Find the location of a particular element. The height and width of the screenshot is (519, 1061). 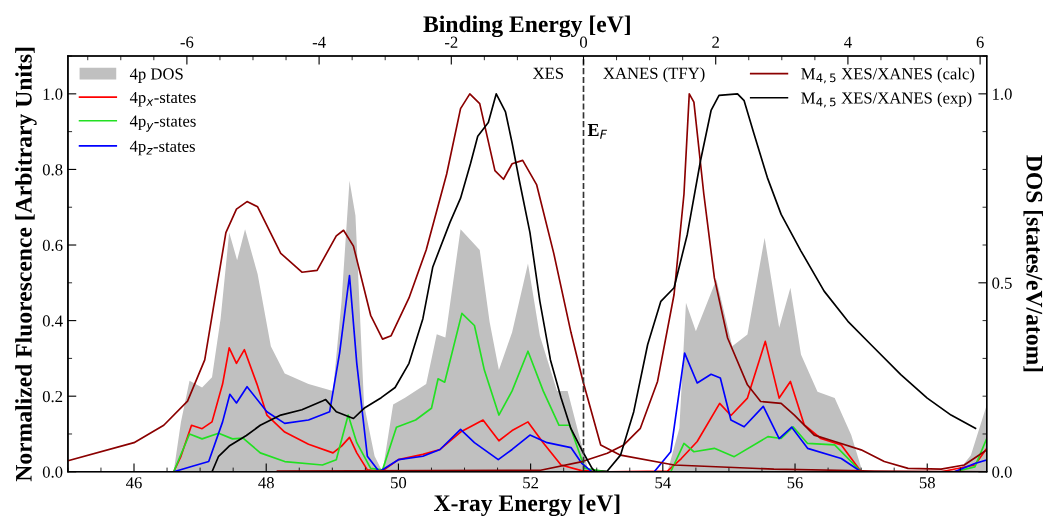

x2-tick-label: -2 is located at coordinates (451, 42).